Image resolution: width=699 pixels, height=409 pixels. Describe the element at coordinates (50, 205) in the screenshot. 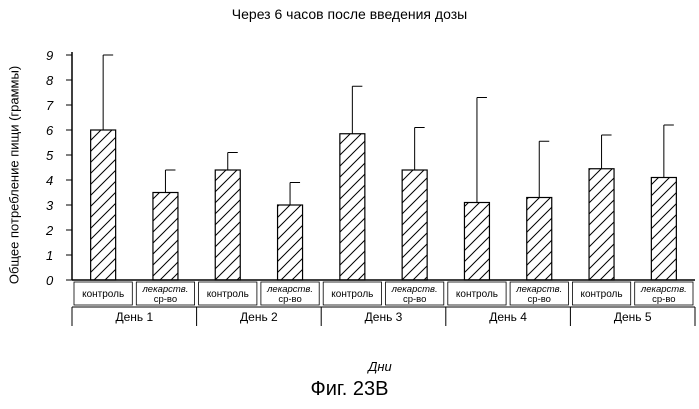

I see `y-tick-label: 3` at that location.